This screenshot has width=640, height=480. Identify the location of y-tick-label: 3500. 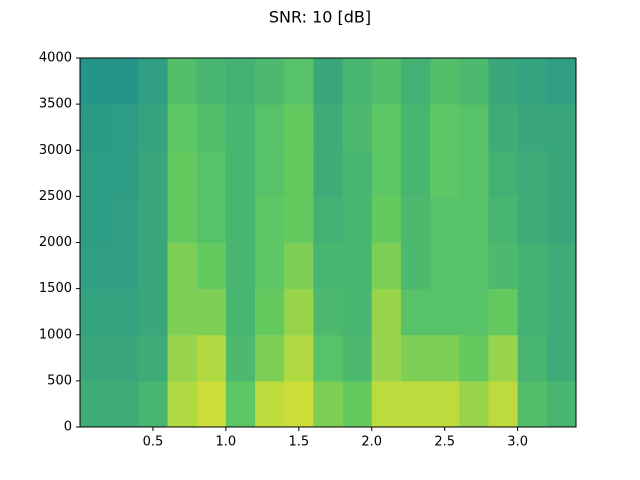
(55, 104).